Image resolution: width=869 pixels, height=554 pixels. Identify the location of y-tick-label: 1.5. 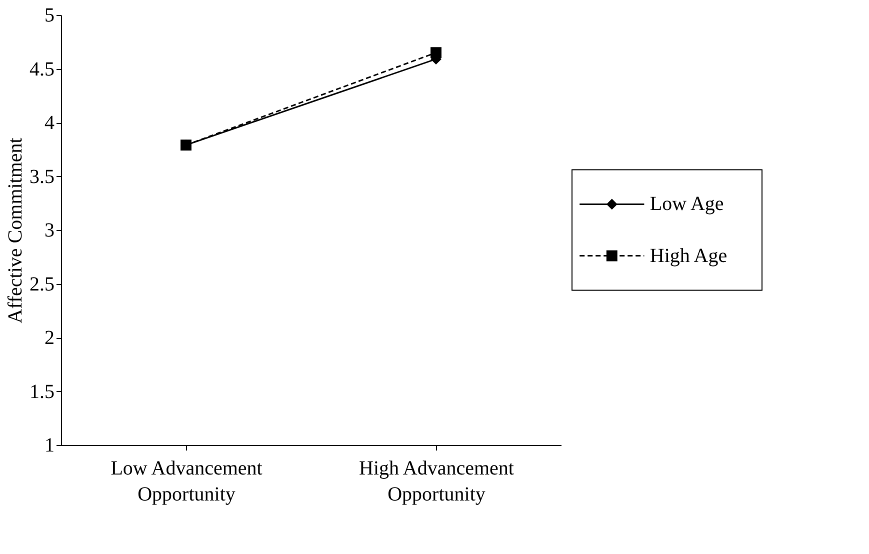
(42, 391).